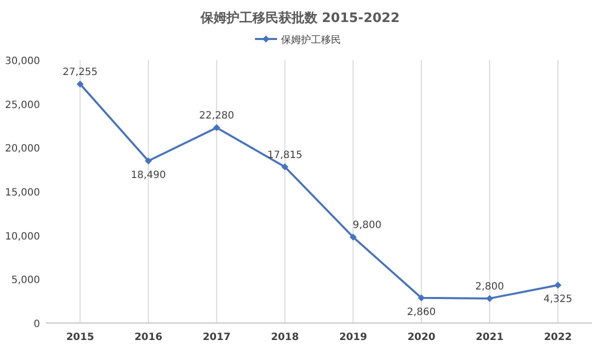 Image resolution: width=600 pixels, height=348 pixels. I want to click on data-label: 9,800, so click(367, 226).